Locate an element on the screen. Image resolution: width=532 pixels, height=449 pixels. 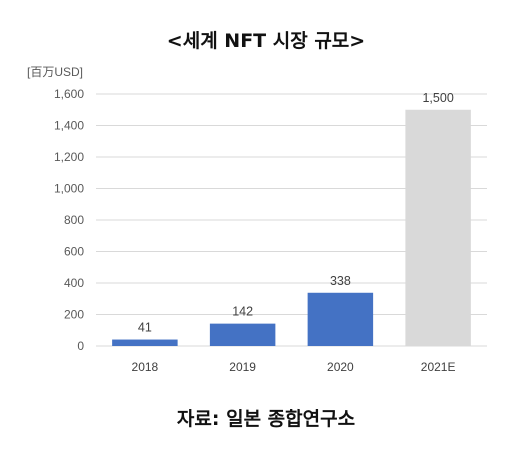
x-axis-categories: 2018 2019 2020 2021E is located at coordinates (294, 367).